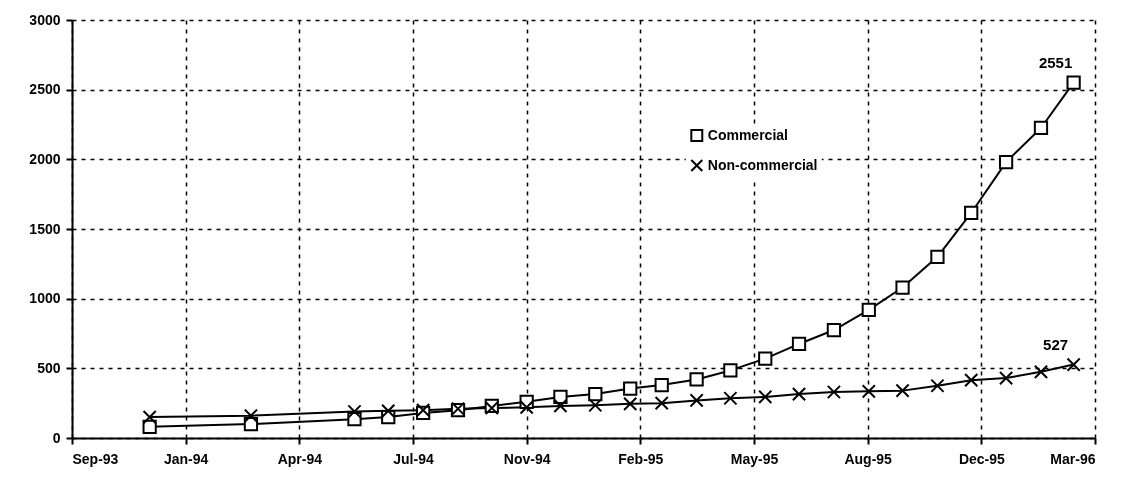 The height and width of the screenshot is (485, 1132). What do you see at coordinates (762, 164) in the screenshot?
I see `legend-label: Non-commercial` at bounding box center [762, 164].